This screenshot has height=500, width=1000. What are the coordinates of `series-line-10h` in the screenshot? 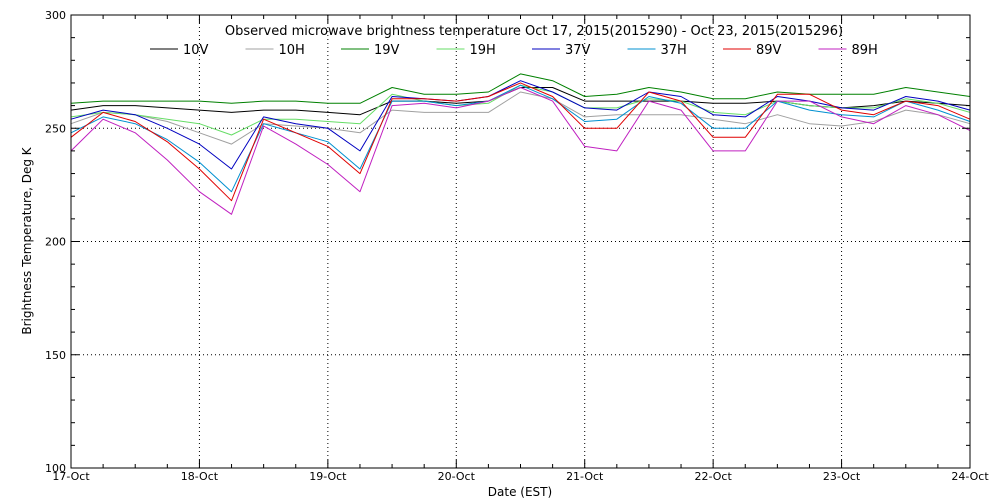 It's located at (520, 118).